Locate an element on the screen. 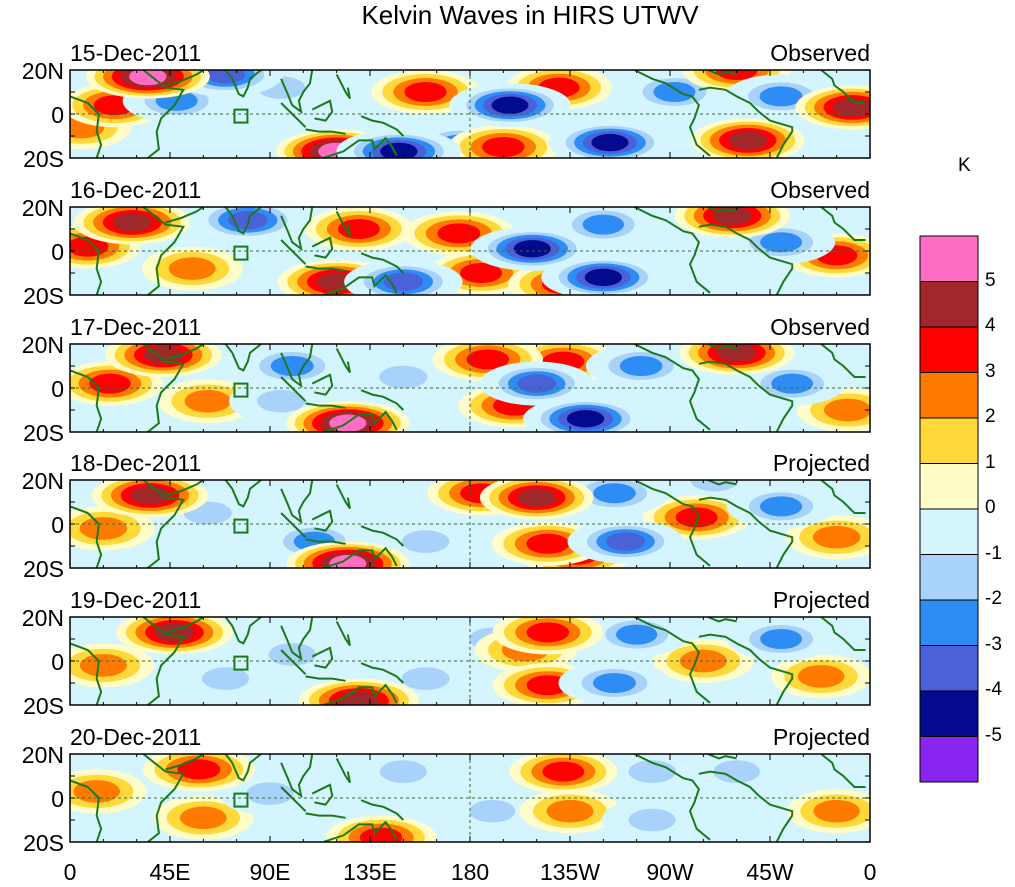  colorbar-level-label: 4 is located at coordinates (990, 325).